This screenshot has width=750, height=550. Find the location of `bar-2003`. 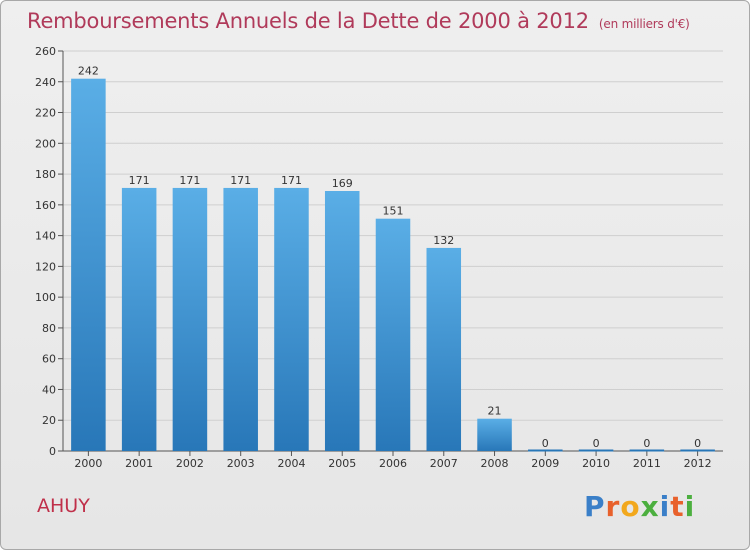

bar-2003 is located at coordinates (240, 319).